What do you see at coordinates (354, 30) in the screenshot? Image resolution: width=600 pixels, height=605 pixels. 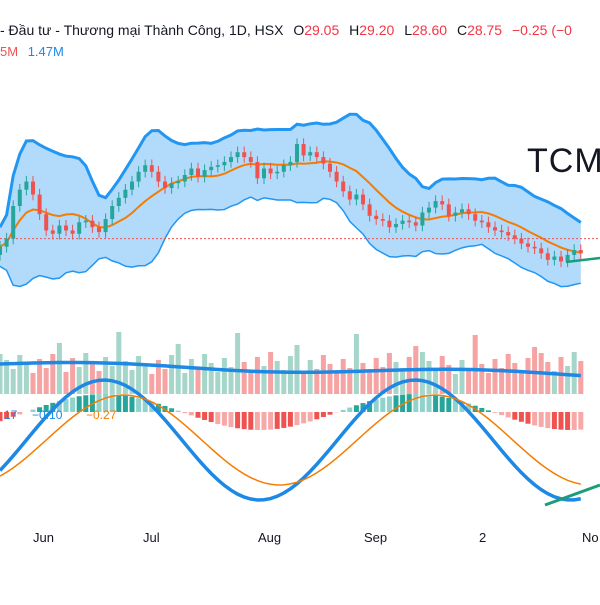 I see `legend-high-label: H` at bounding box center [354, 30].